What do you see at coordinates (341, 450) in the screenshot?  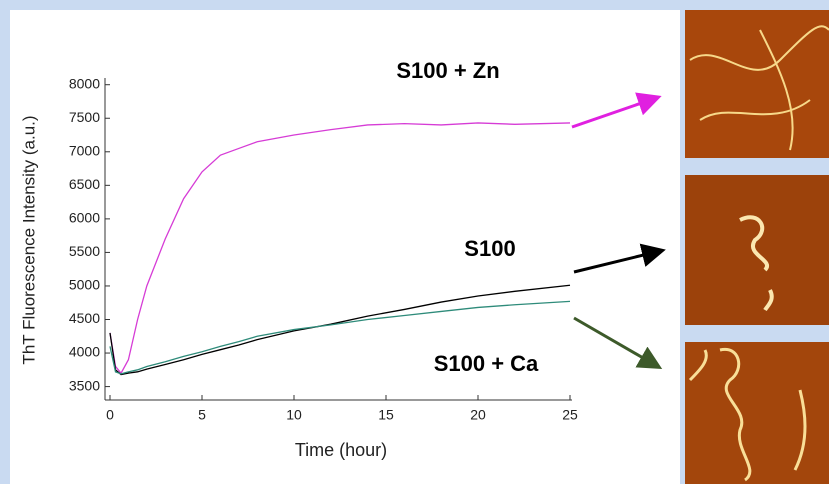 I see `x-axis-label: Time (hour)` at bounding box center [341, 450].